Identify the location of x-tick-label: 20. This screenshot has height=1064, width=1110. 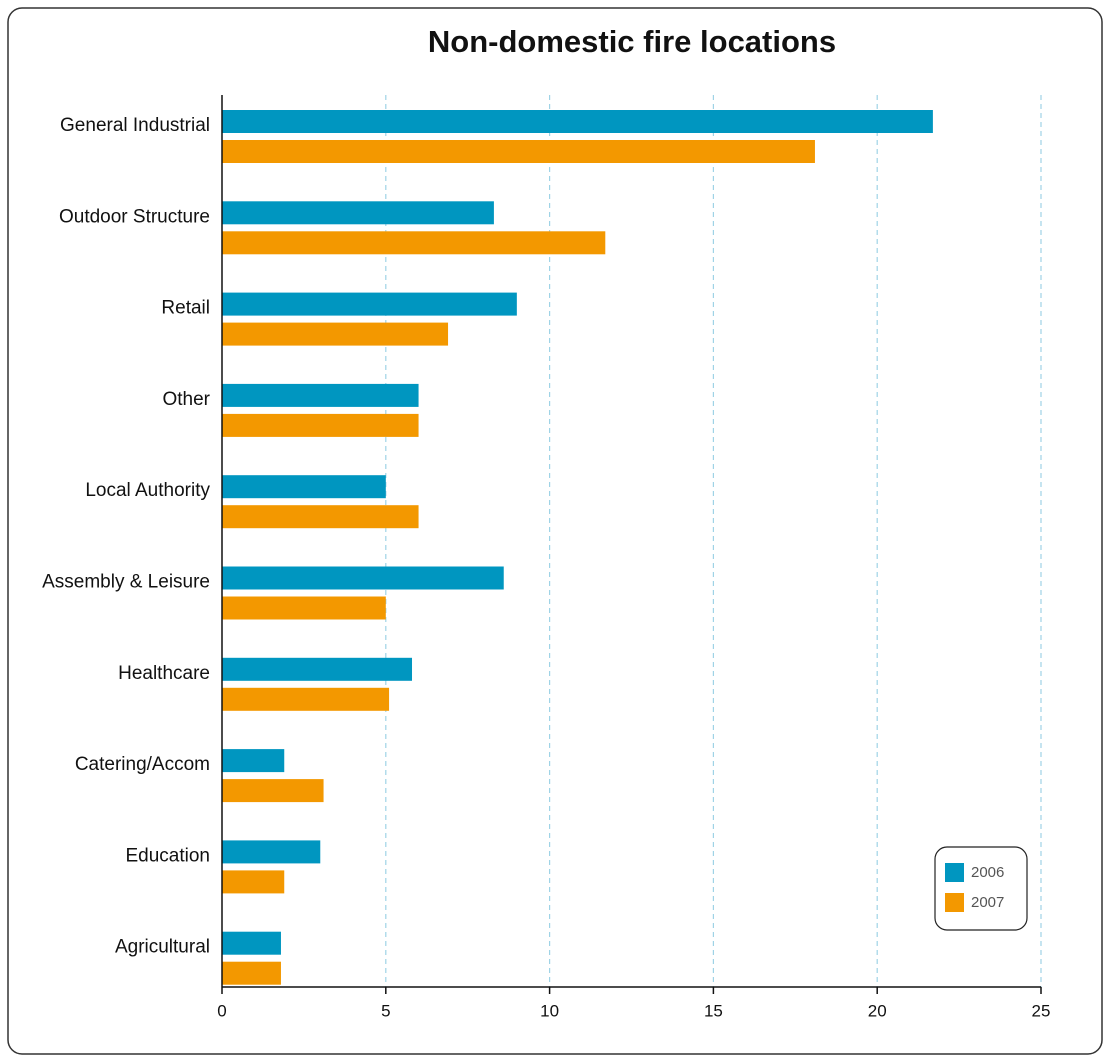
(877, 1010).